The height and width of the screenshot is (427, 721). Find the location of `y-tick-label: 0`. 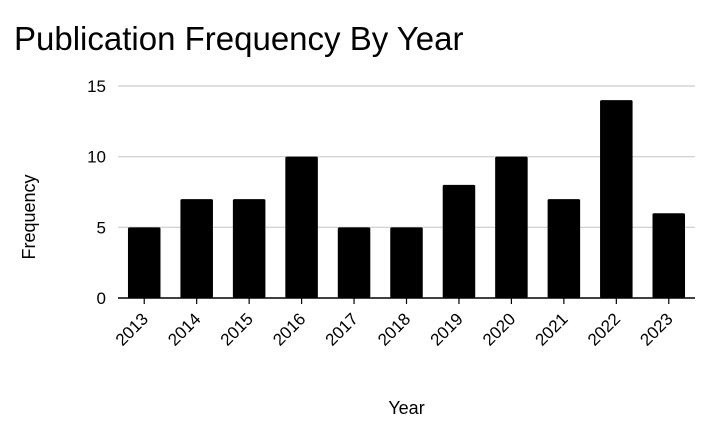

y-tick-label: 0 is located at coordinates (101, 298).